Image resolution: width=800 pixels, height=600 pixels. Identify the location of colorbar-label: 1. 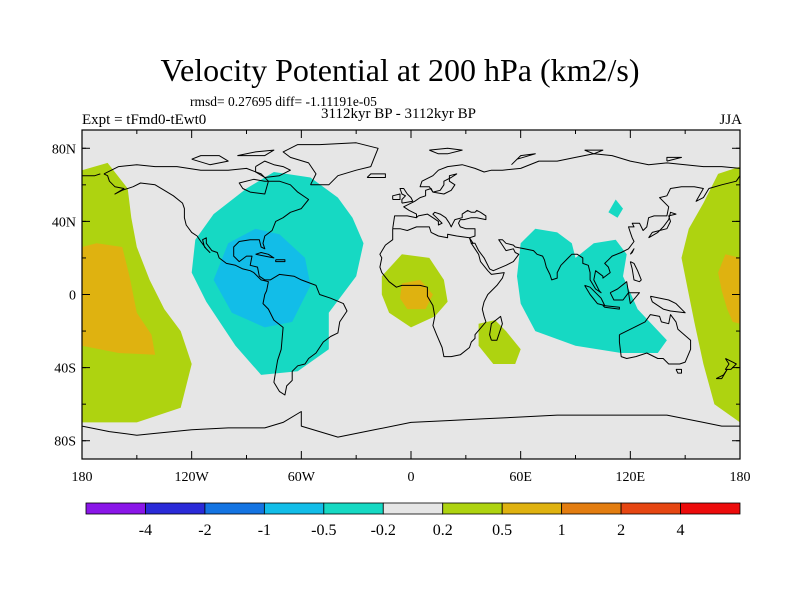
(562, 530).